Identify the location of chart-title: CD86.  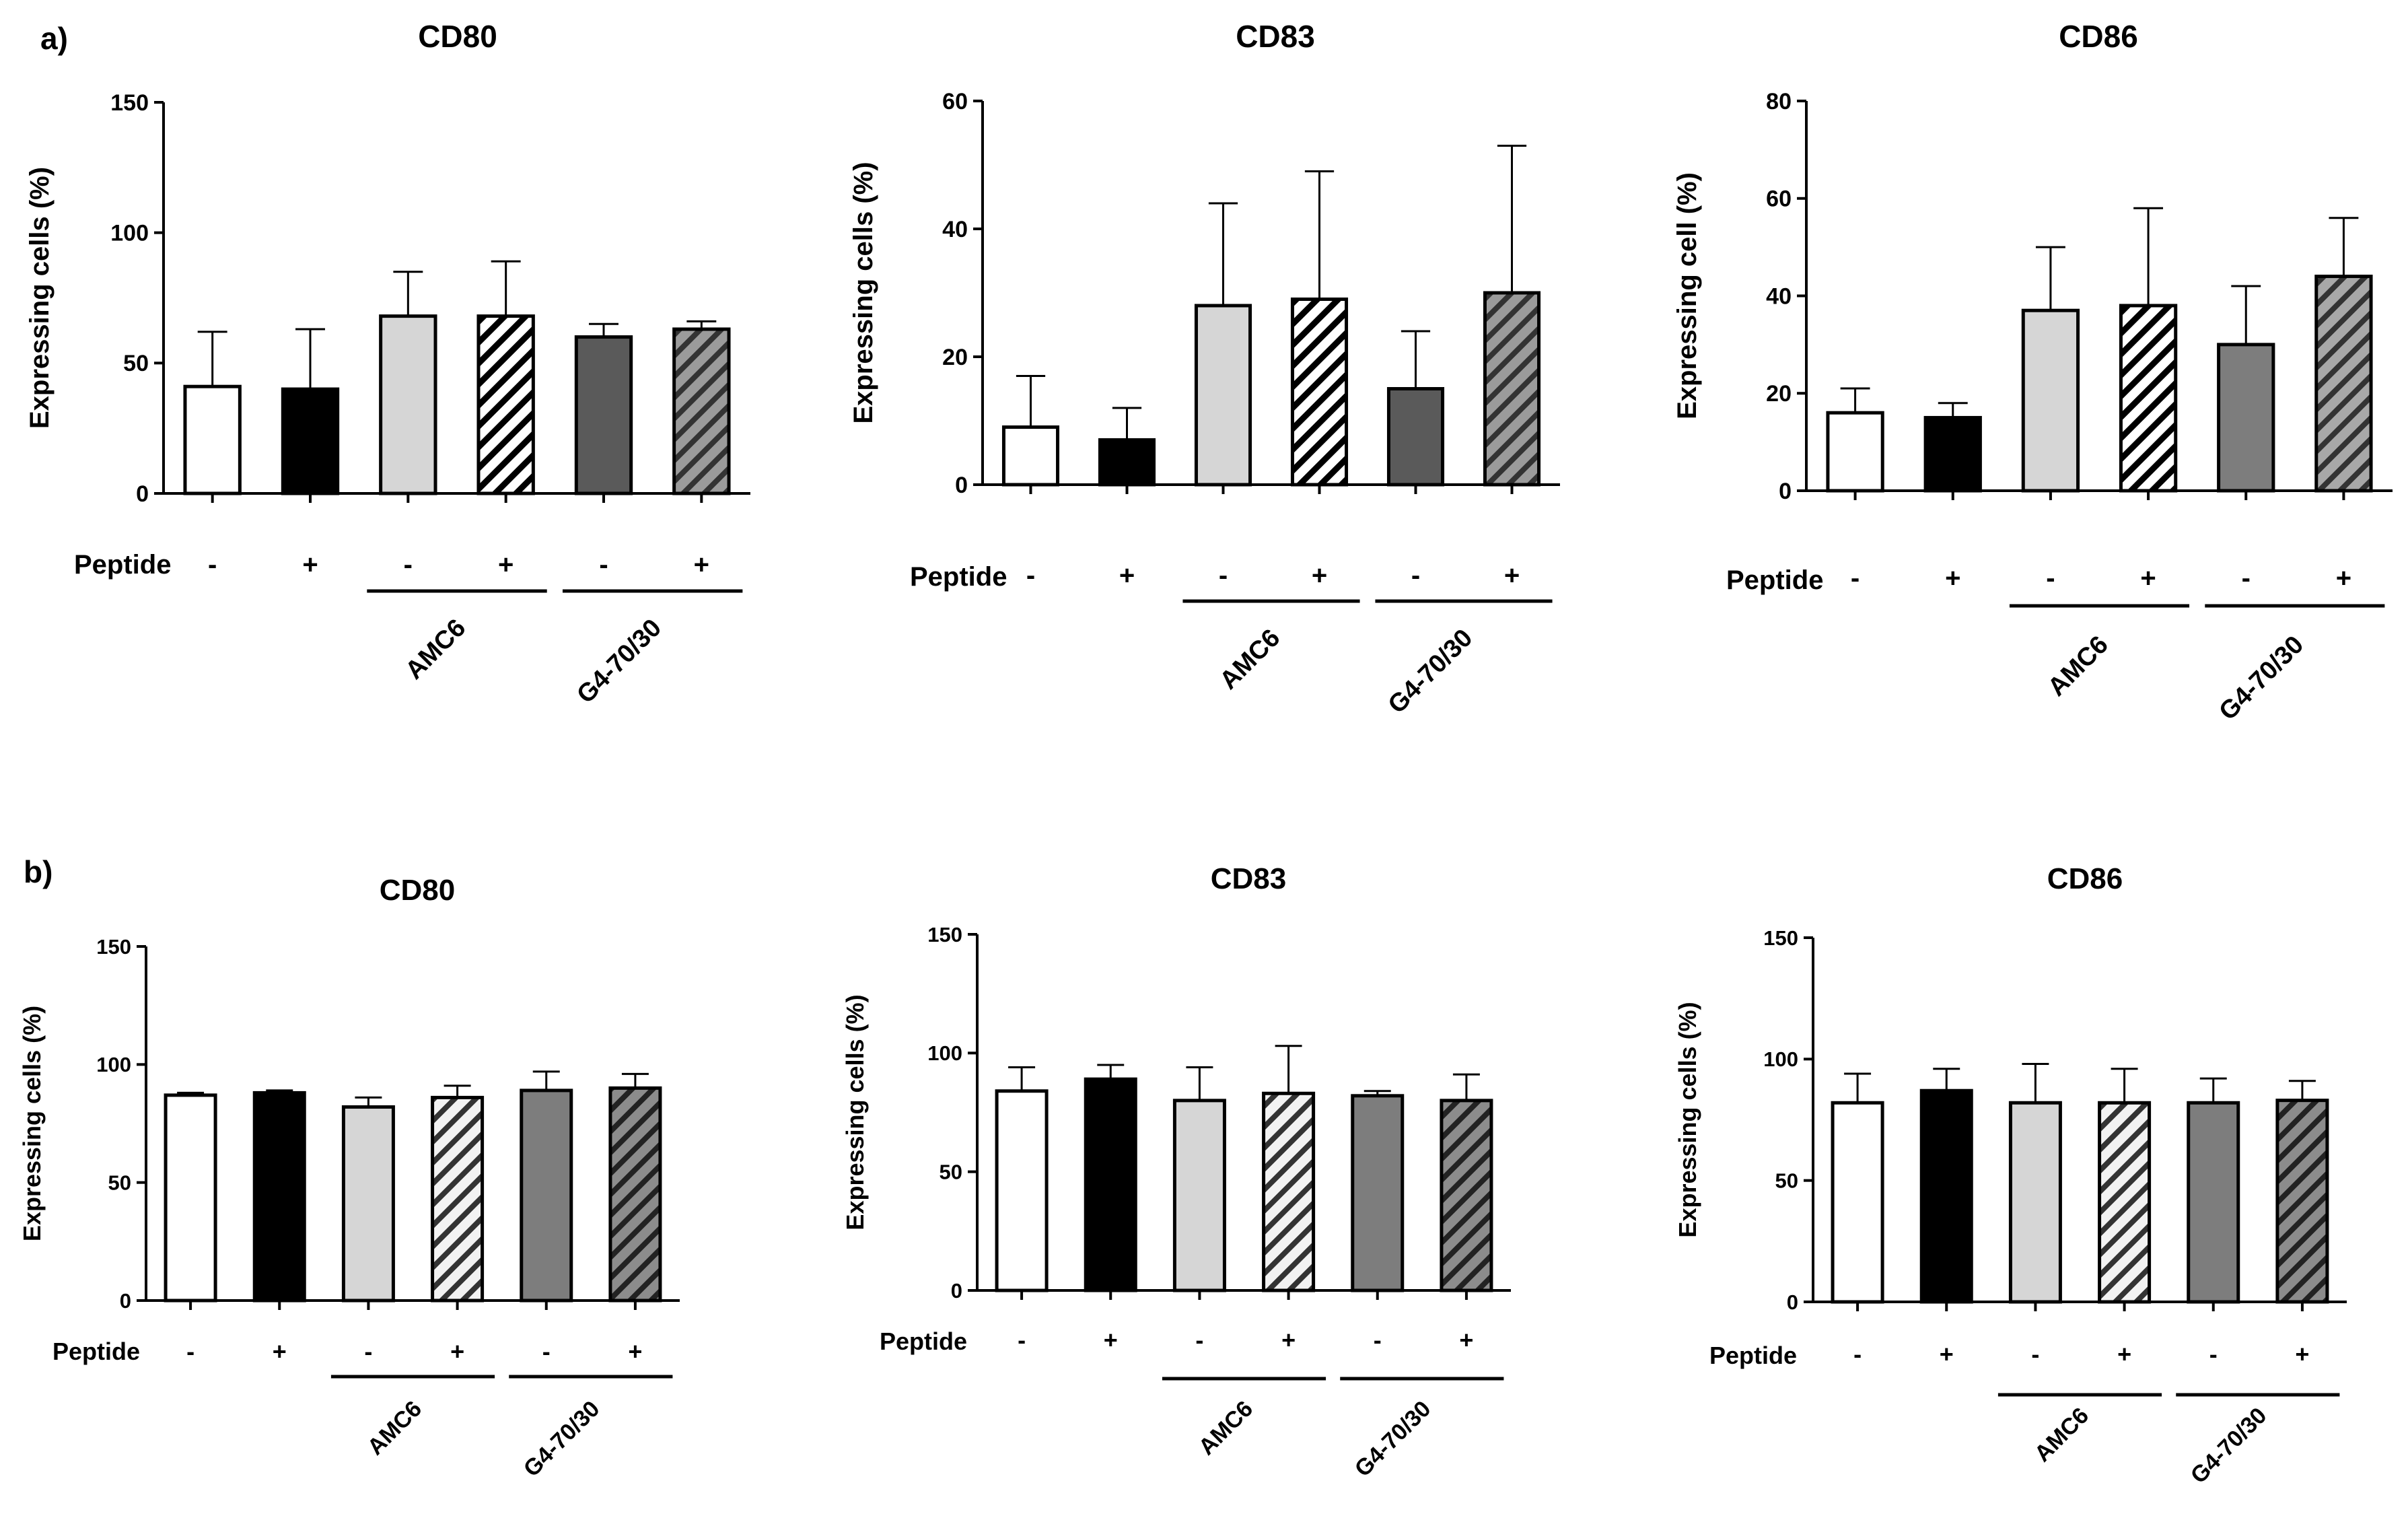
(2085, 878).